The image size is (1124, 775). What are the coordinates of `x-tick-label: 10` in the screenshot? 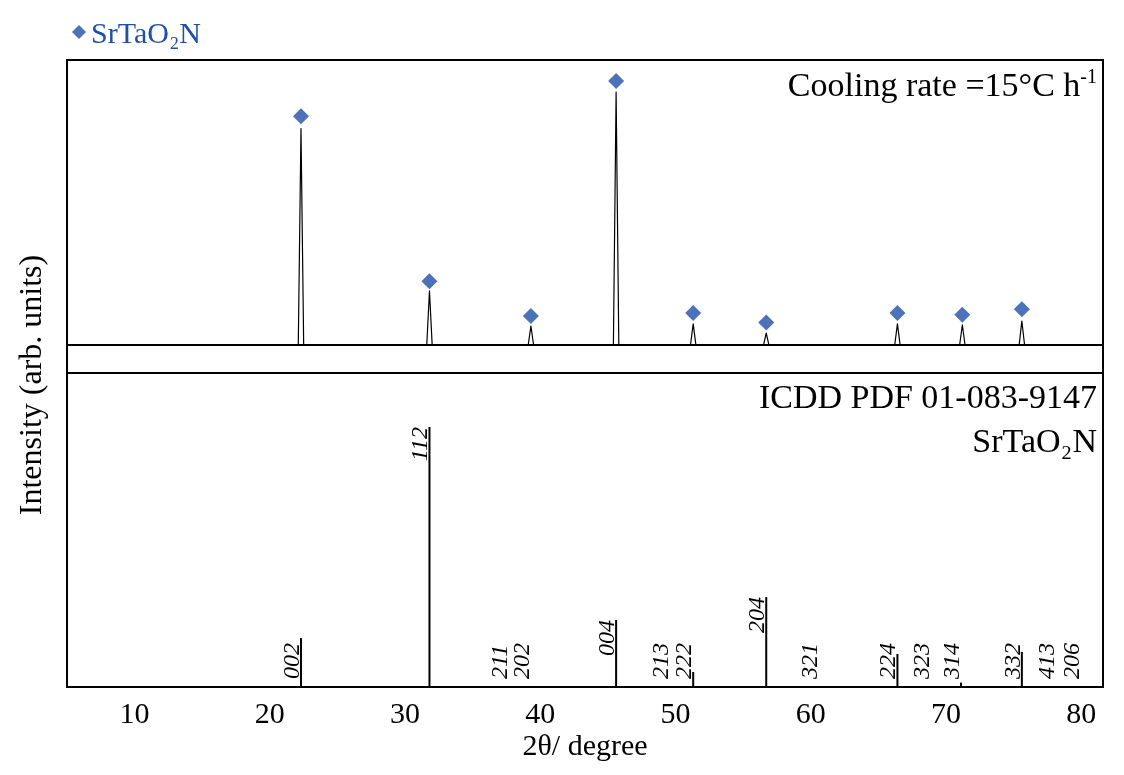 It's located at (134, 712).